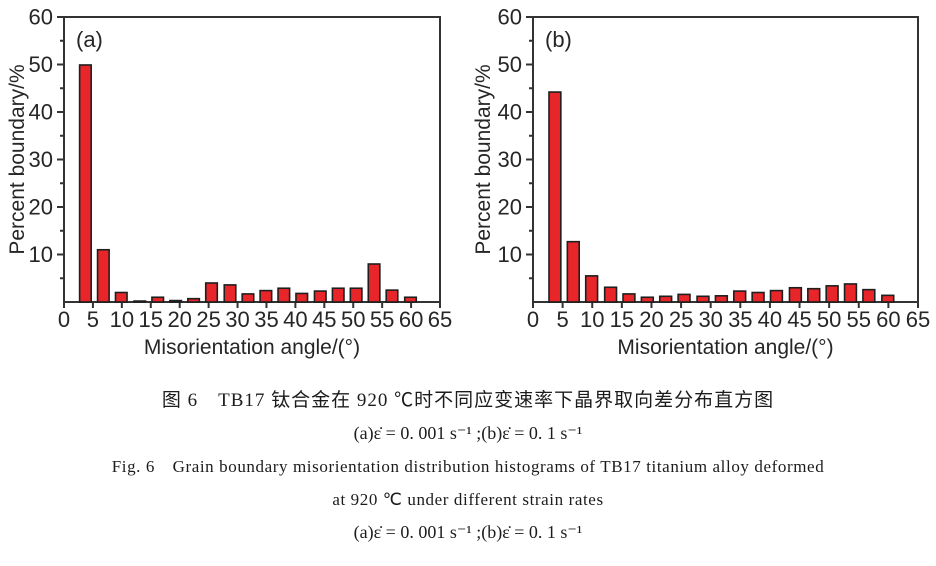 The width and height of the screenshot is (936, 566). Describe the element at coordinates (468, 532) in the screenshot. I see `caption-en-conditions: (a)ε̇ = 0. 001 s⁻¹ ;(b)ε̇ = 0. 1 s⁻¹` at that location.